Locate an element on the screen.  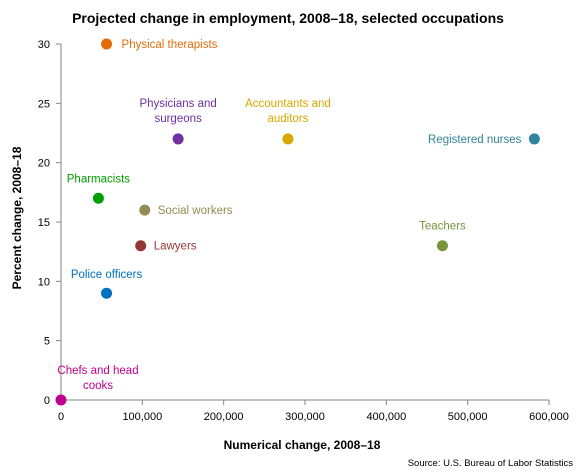
point-label: Lawyers is located at coordinates (175, 247).